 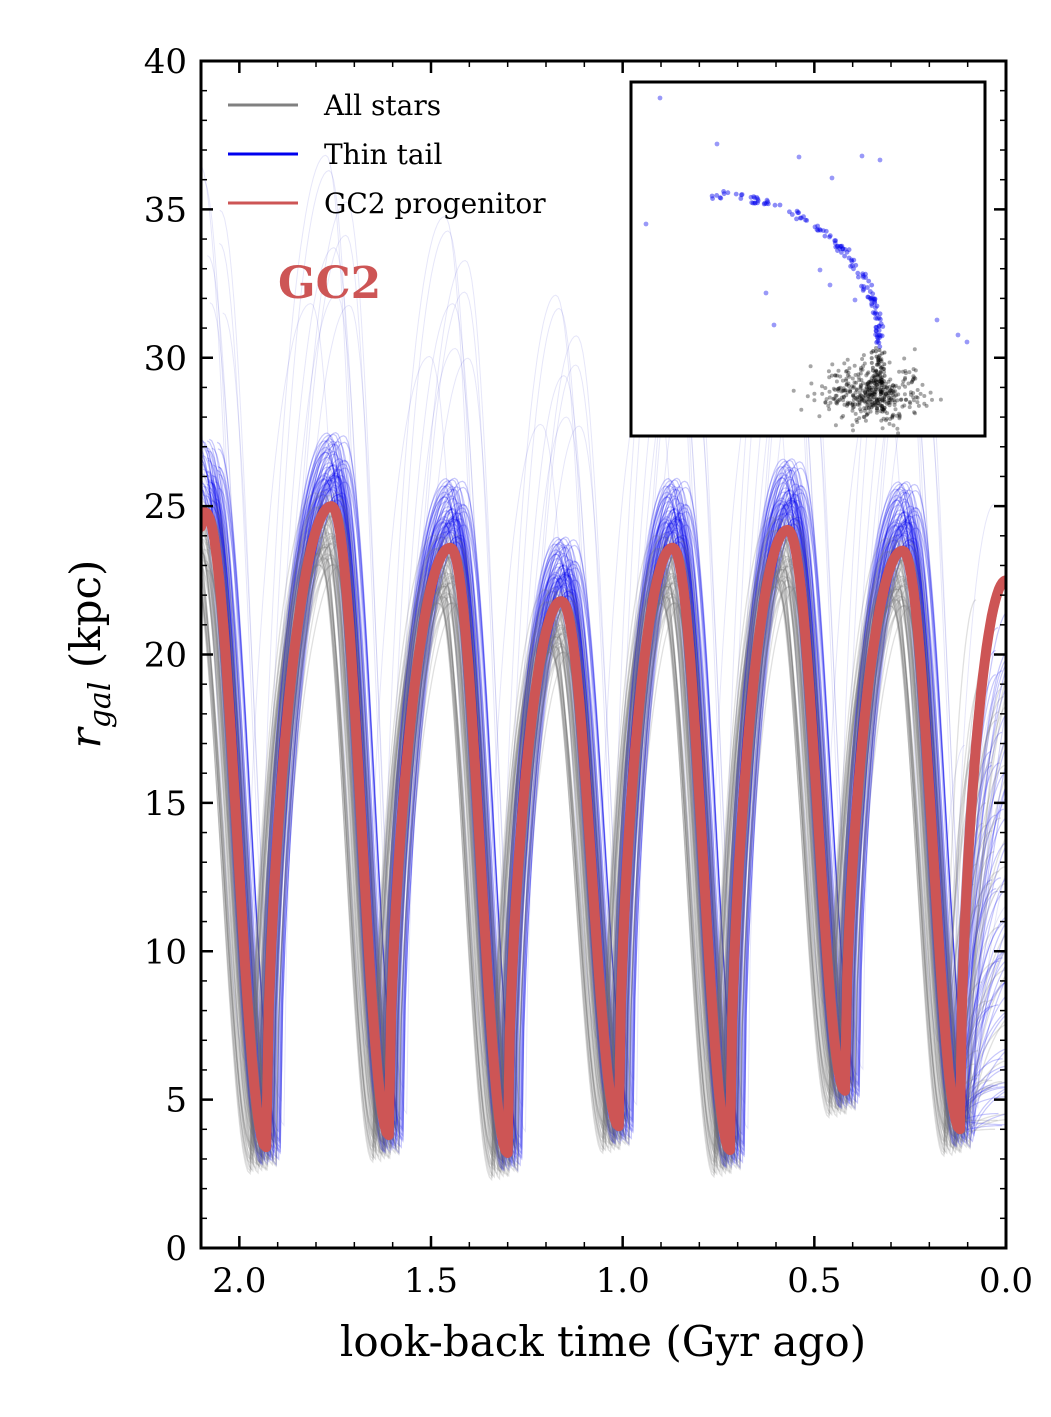 I want to click on y-tick-label: 15, so click(x=165, y=804).